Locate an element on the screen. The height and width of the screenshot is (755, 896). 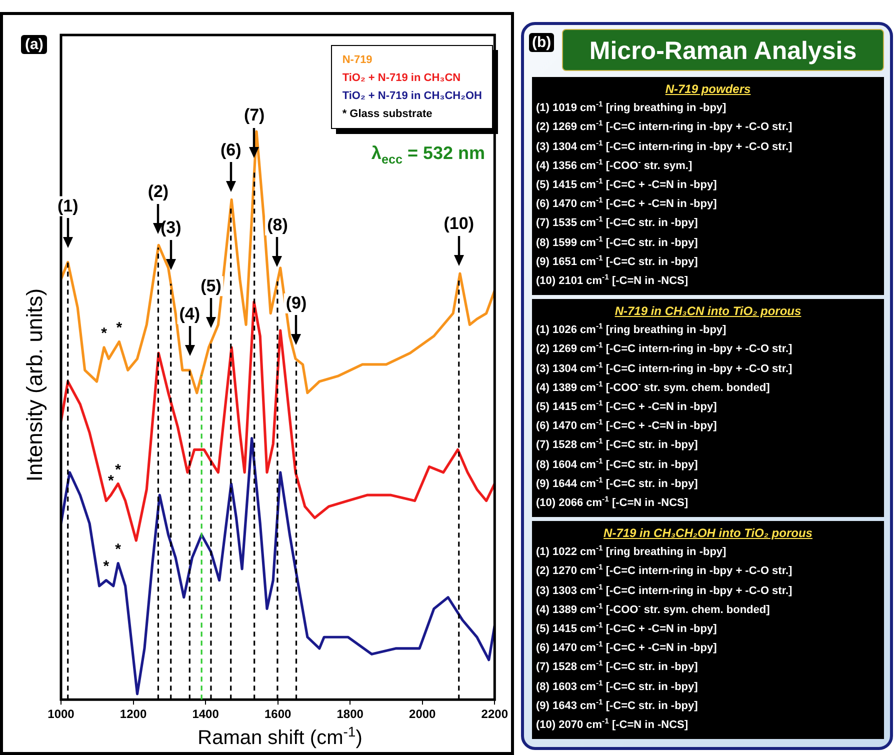
text: N-719 powders is located at coordinates (708, 89).